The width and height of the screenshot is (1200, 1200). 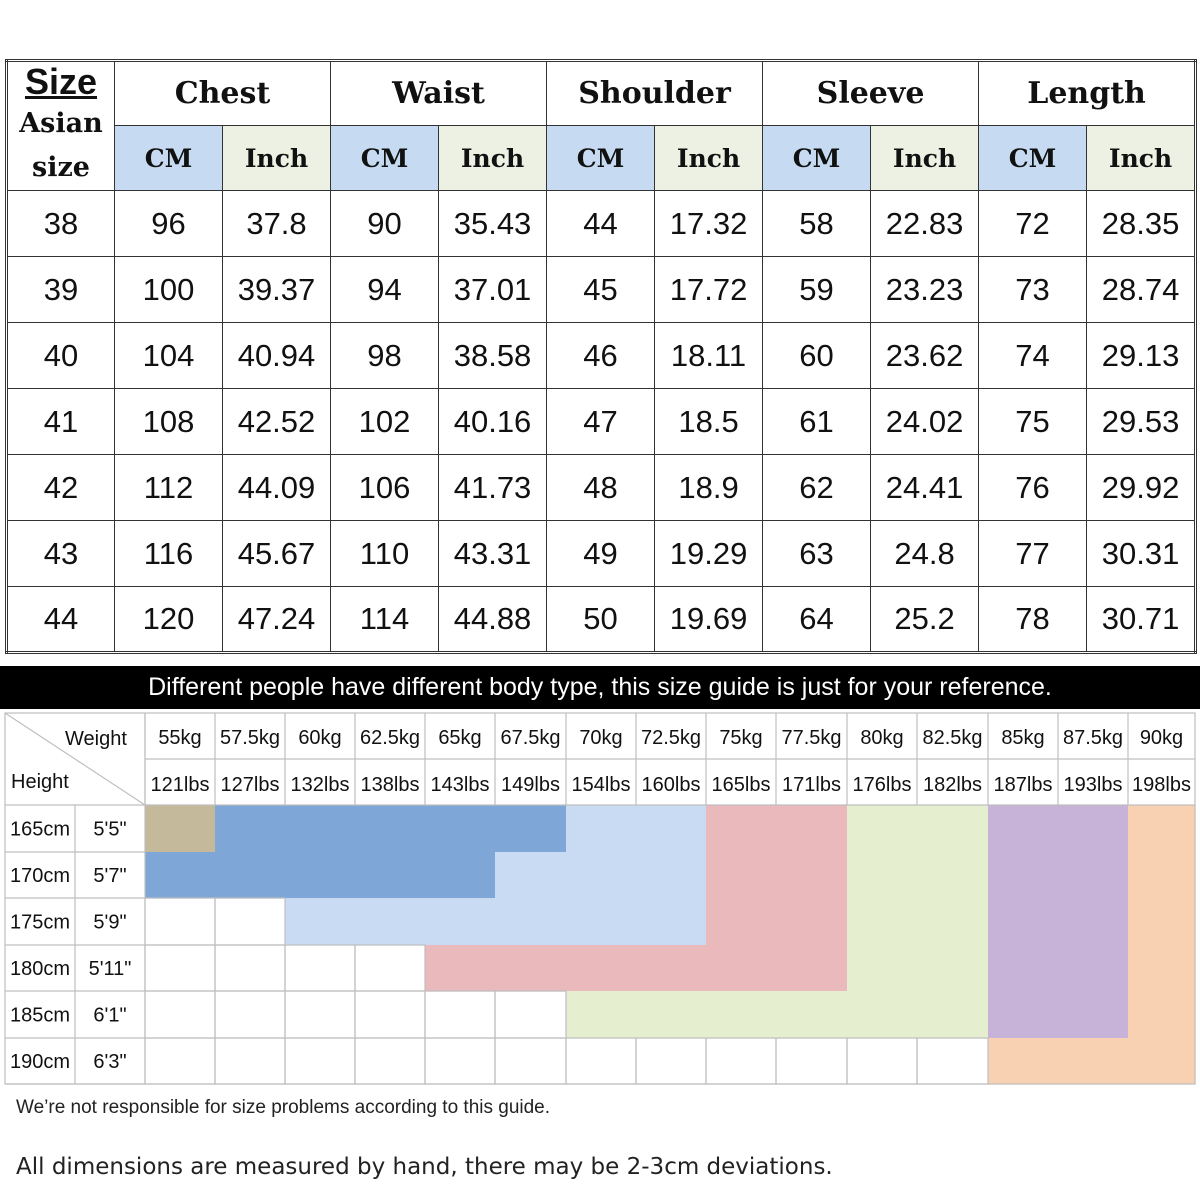 I want to click on size-header-cell: Size Asian size, so click(x=60, y=125).